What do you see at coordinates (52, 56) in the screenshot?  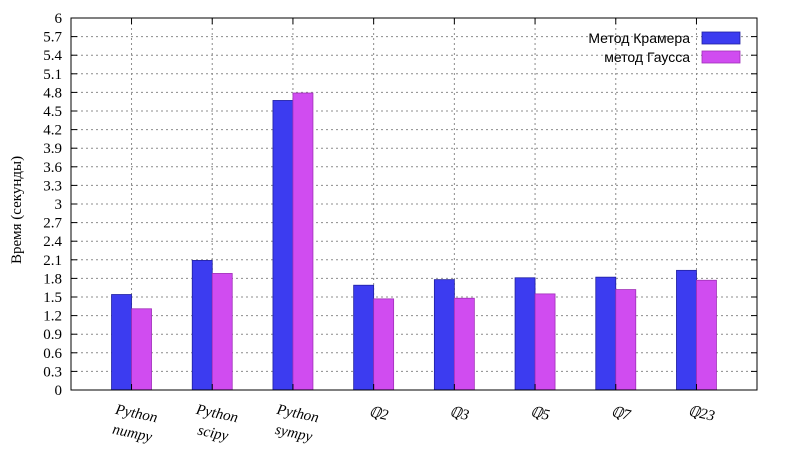 I see `y-tick-label: 5.4` at bounding box center [52, 56].